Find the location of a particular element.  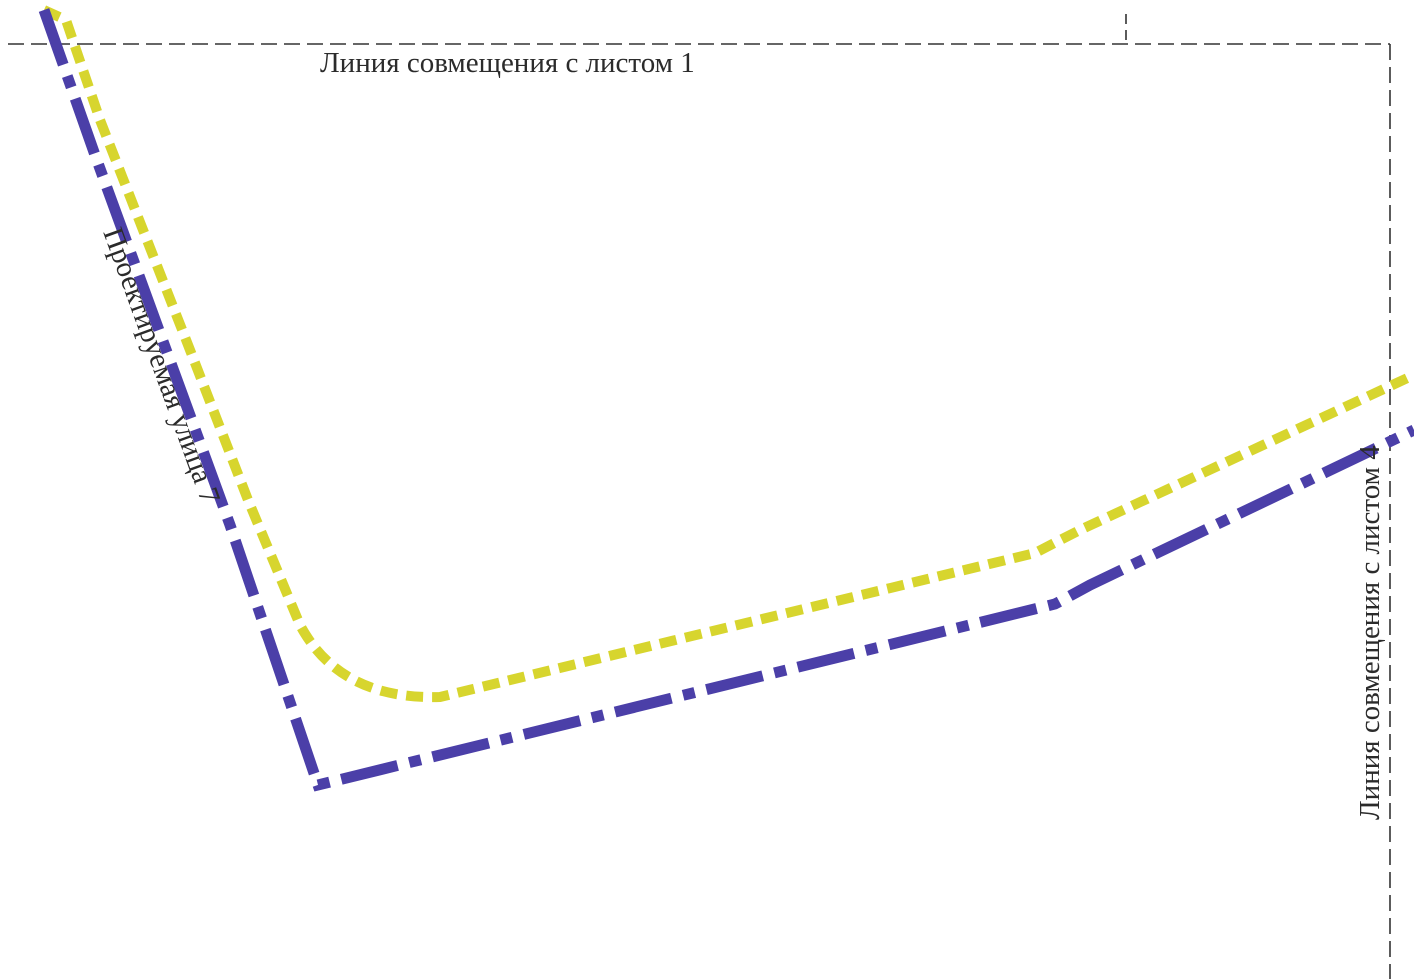

right-match-line-label: Линия совмещения с листом 4 is located at coordinates (1370, 632).